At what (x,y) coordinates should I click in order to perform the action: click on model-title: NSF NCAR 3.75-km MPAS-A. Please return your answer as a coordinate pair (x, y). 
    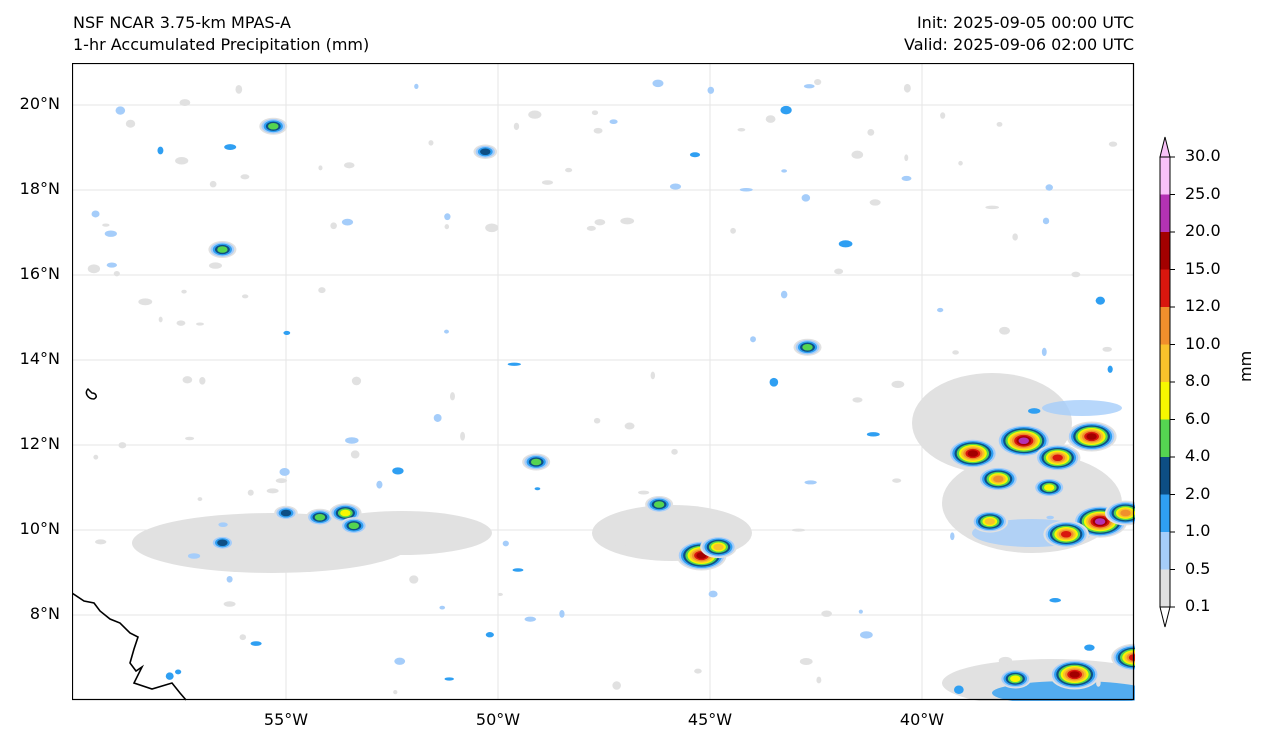
    Looking at the image, I should click on (182, 22).